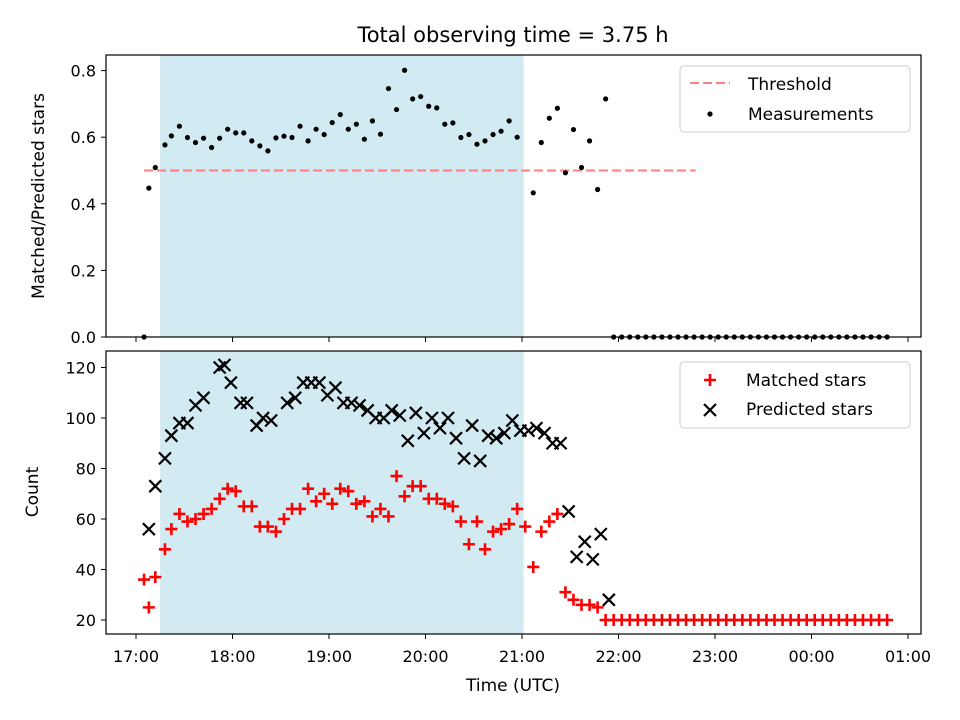 This screenshot has height=720, width=960. What do you see at coordinates (80, 418) in the screenshot?
I see `bottom-y-tick-label: 100` at bounding box center [80, 418].